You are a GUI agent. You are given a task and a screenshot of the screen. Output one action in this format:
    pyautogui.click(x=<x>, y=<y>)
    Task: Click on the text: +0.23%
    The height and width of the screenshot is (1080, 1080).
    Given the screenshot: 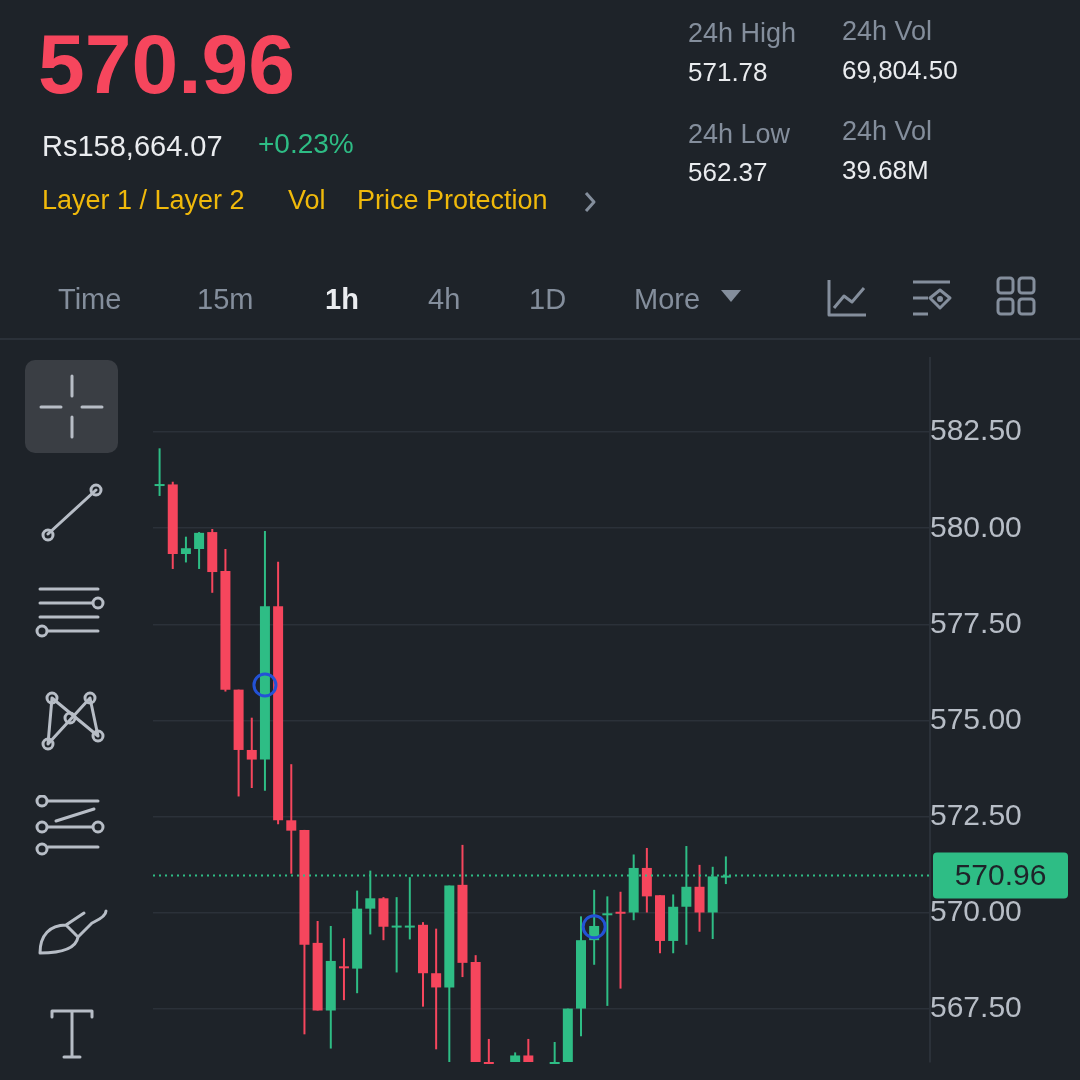 What is the action you would take?
    pyautogui.click(x=306, y=143)
    